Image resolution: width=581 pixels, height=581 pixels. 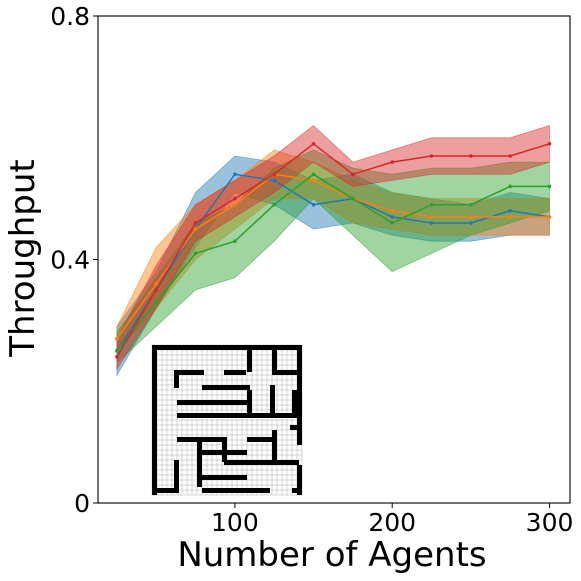 What do you see at coordinates (82, 503) in the screenshot?
I see `y-tick-label: 0` at bounding box center [82, 503].